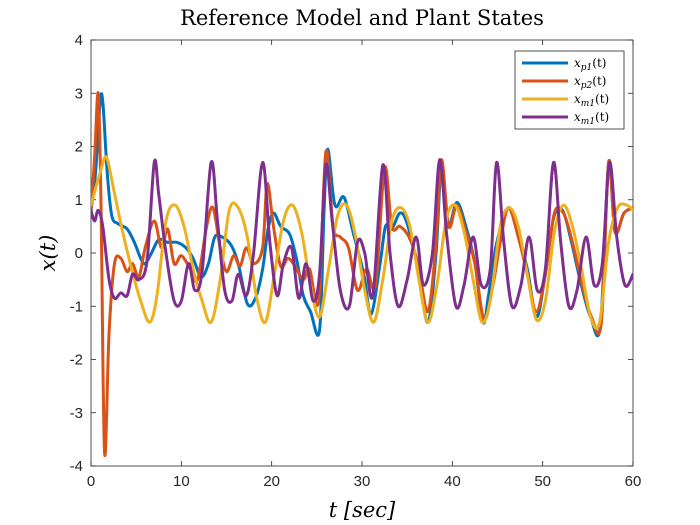 This screenshot has width=700, height=525. I want to click on x-tick-label-6: 60, so click(633, 481).